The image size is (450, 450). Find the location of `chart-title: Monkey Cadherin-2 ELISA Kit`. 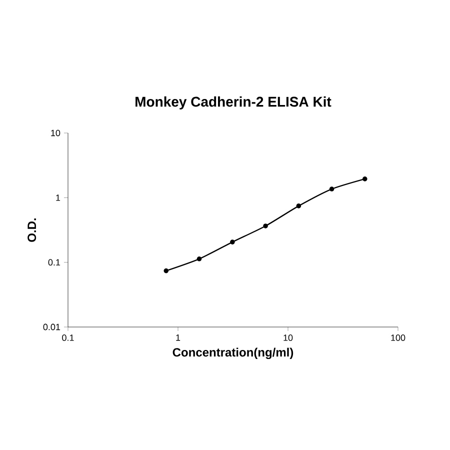

chart-title: Monkey Cadherin-2 ELISA Kit is located at coordinates (234, 103).